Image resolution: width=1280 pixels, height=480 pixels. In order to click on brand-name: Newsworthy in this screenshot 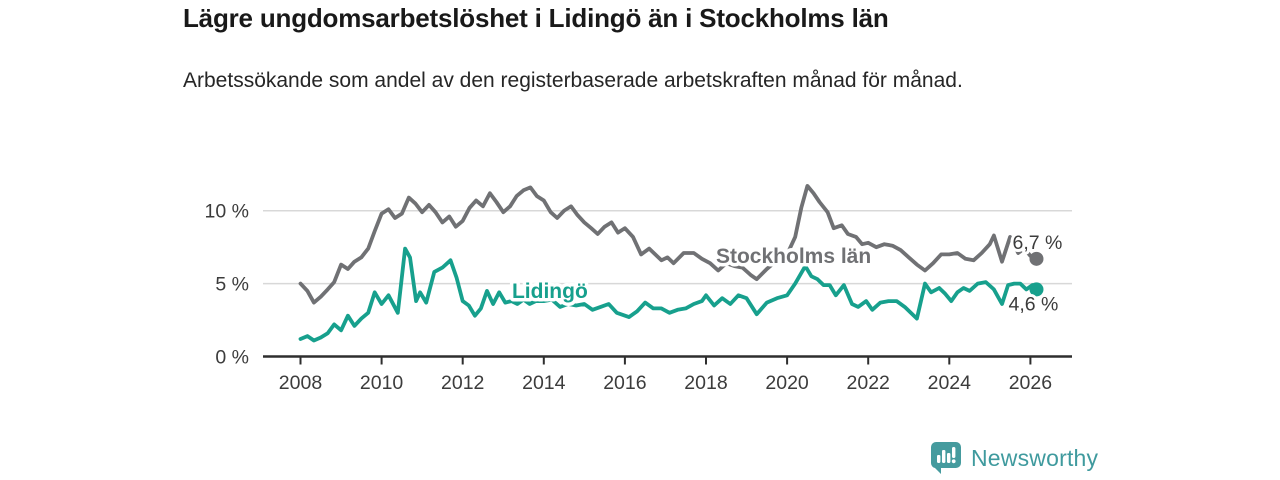, I will do `click(1035, 457)`.